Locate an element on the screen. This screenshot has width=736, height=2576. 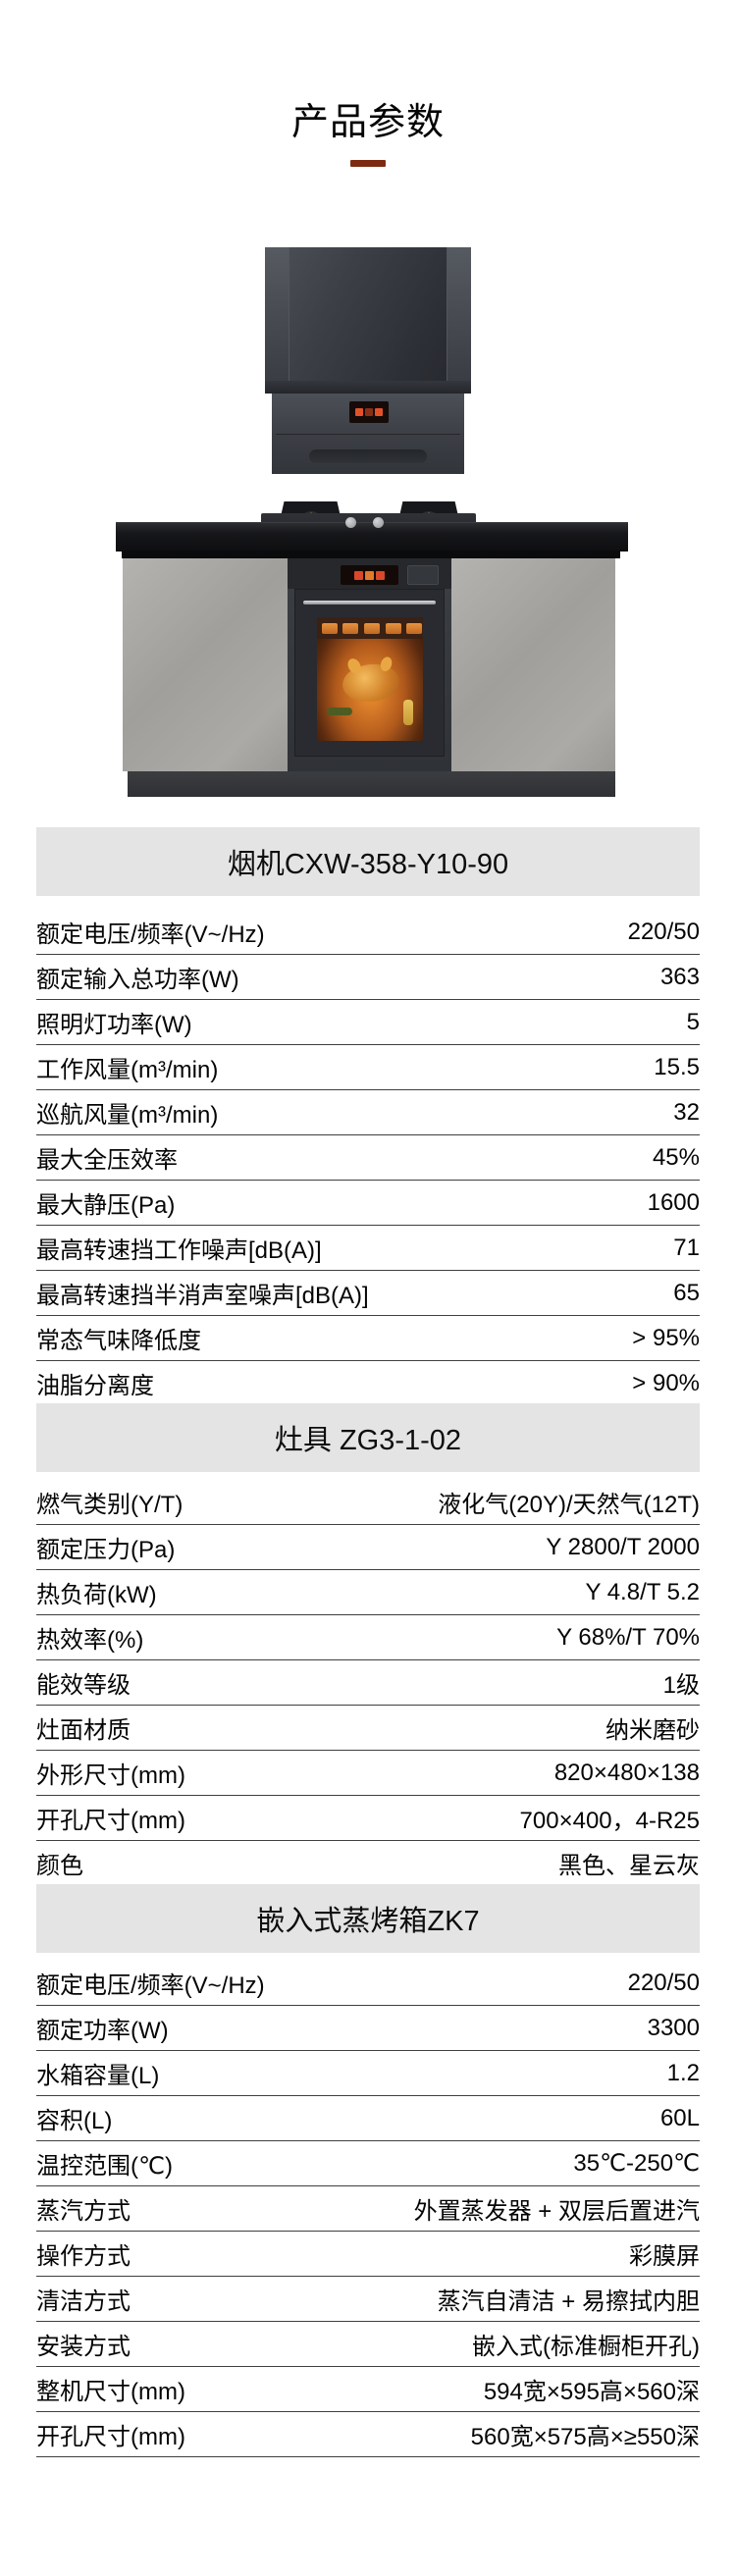
spec-value: Y 68%/T 70% is located at coordinates (628, 1637).